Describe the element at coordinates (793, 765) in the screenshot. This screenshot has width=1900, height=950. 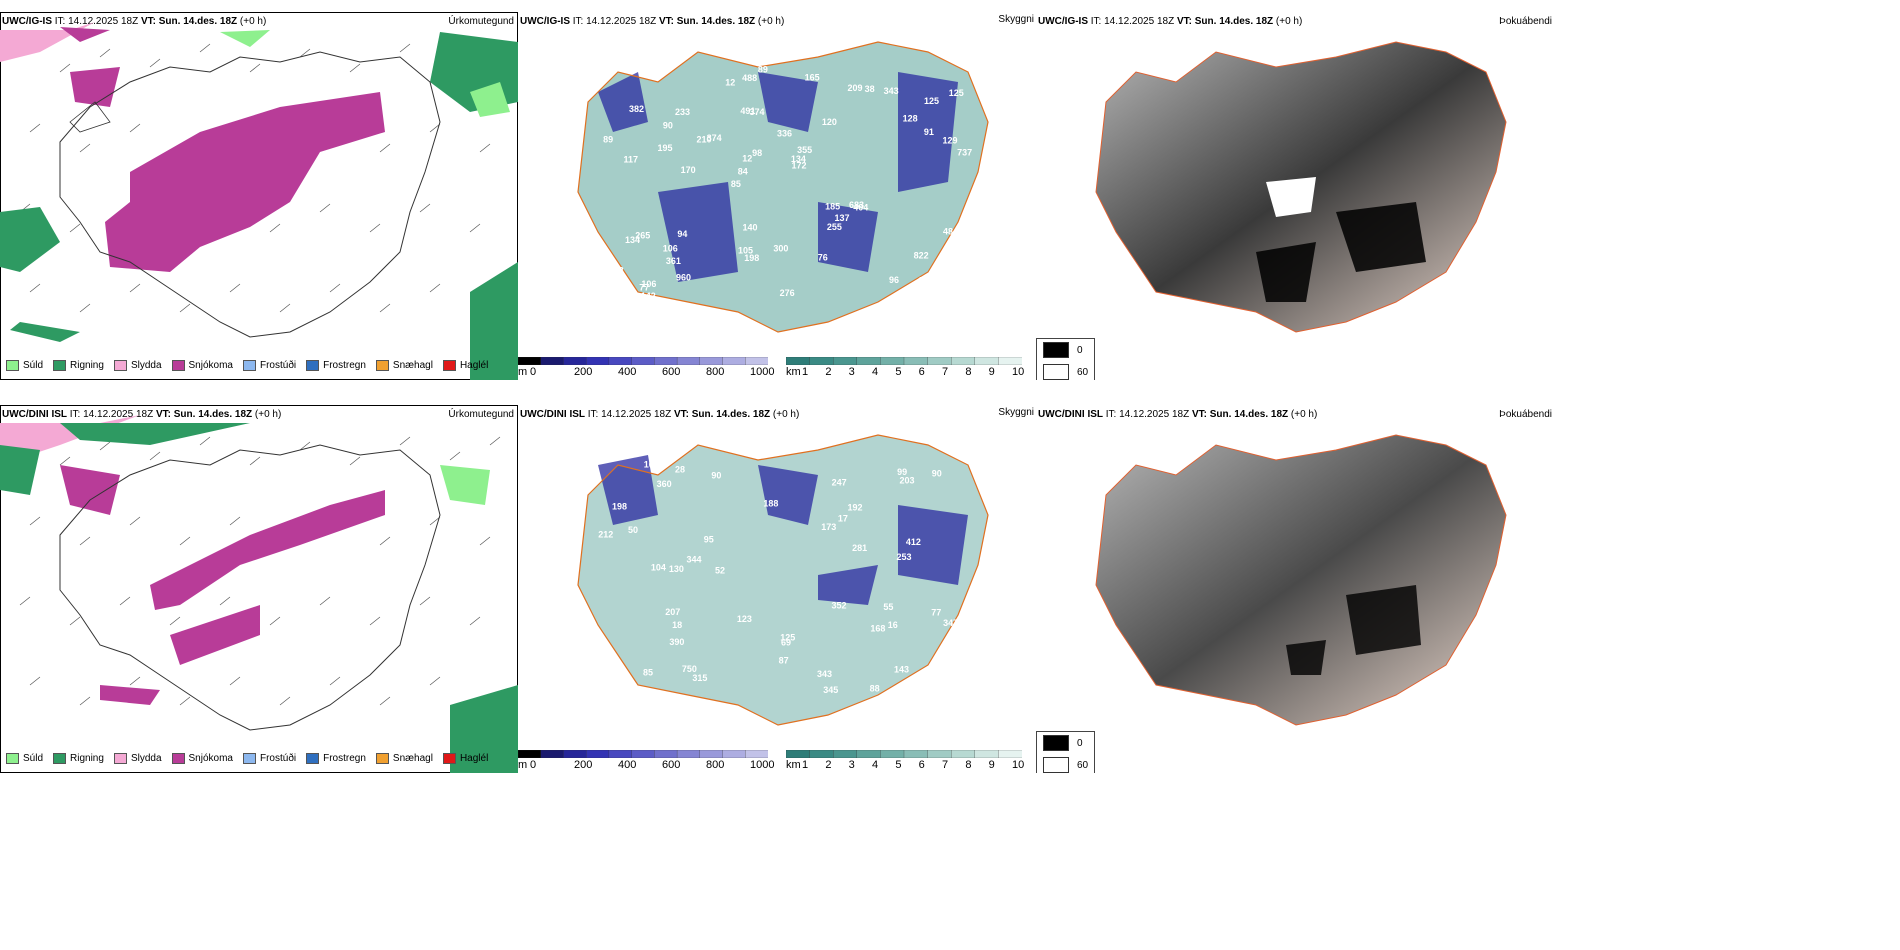
I see `visibility-unit: km` at that location.